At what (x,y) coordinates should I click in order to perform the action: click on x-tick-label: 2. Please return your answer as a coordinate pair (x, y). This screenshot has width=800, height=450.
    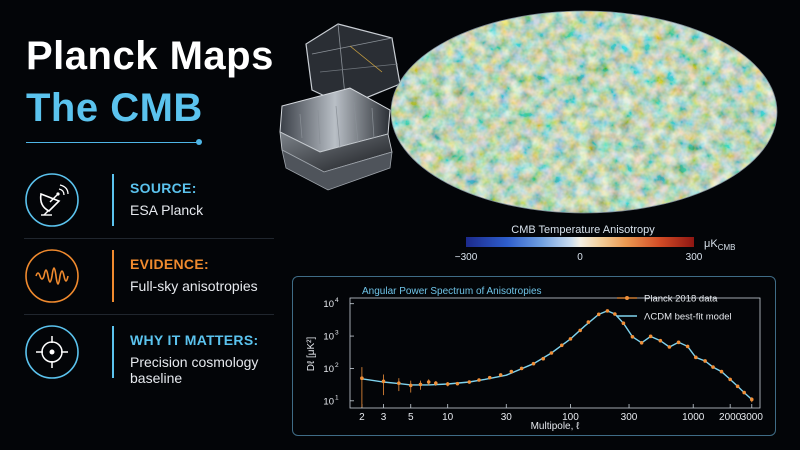
    Looking at the image, I should click on (362, 417).